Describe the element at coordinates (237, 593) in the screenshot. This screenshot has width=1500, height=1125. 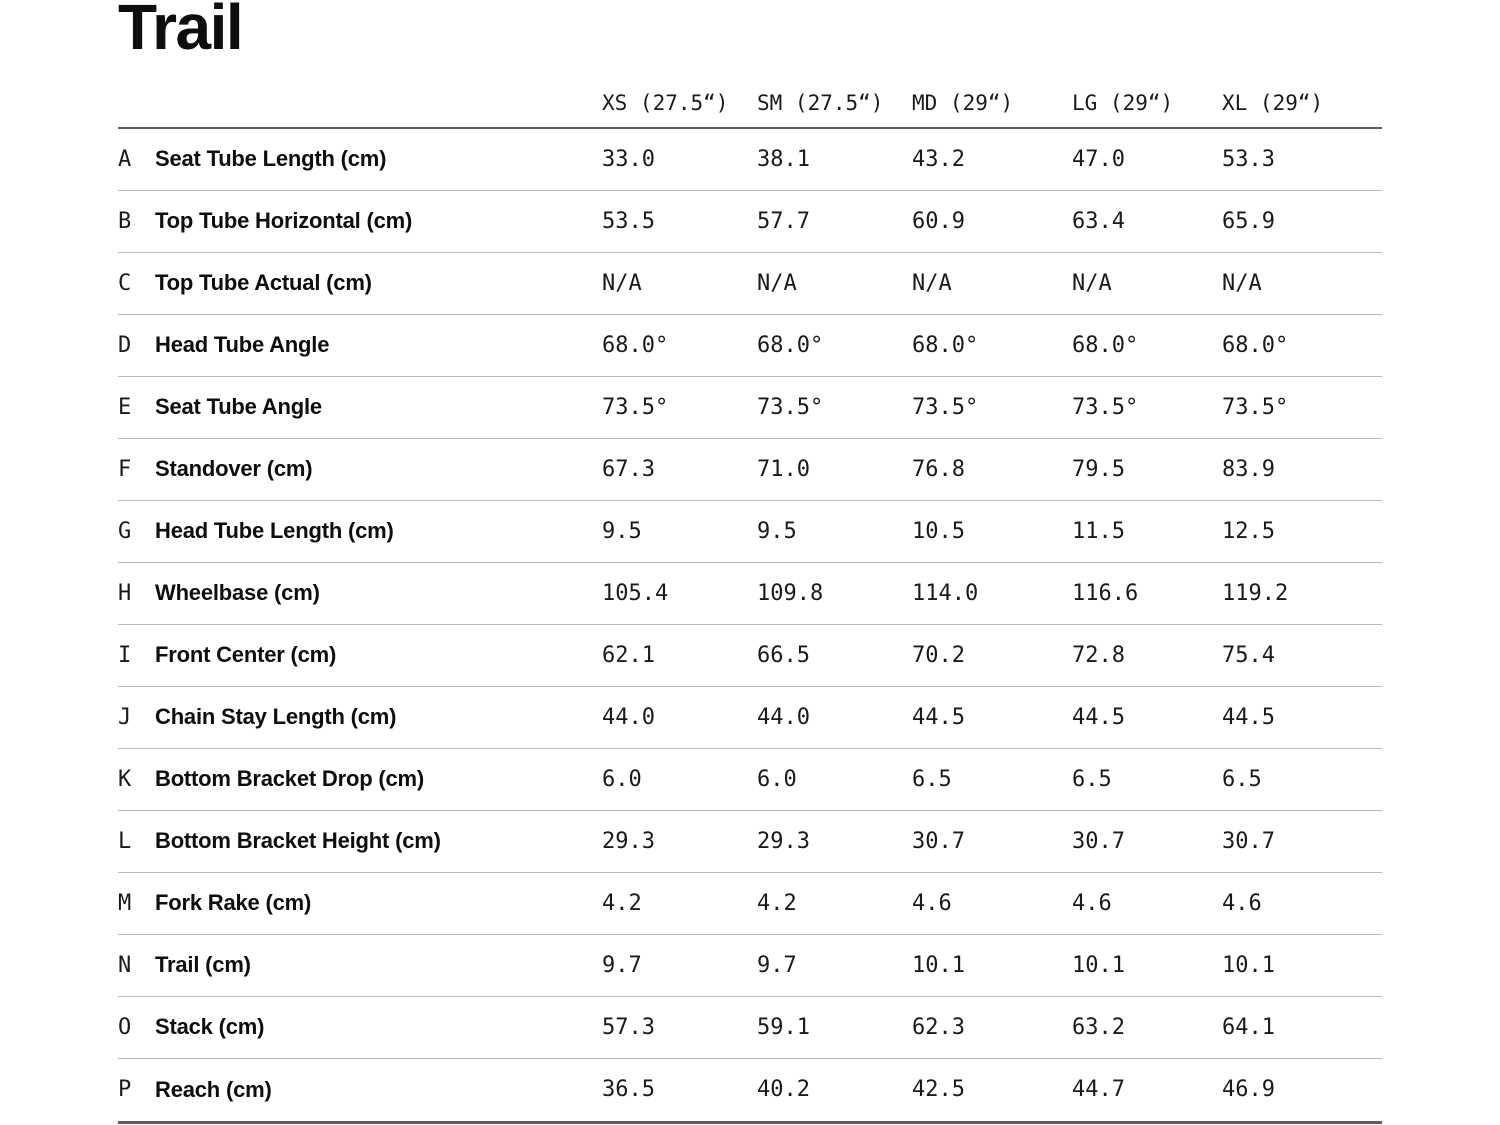
I see `row-label: Wheelbase (cm)` at that location.